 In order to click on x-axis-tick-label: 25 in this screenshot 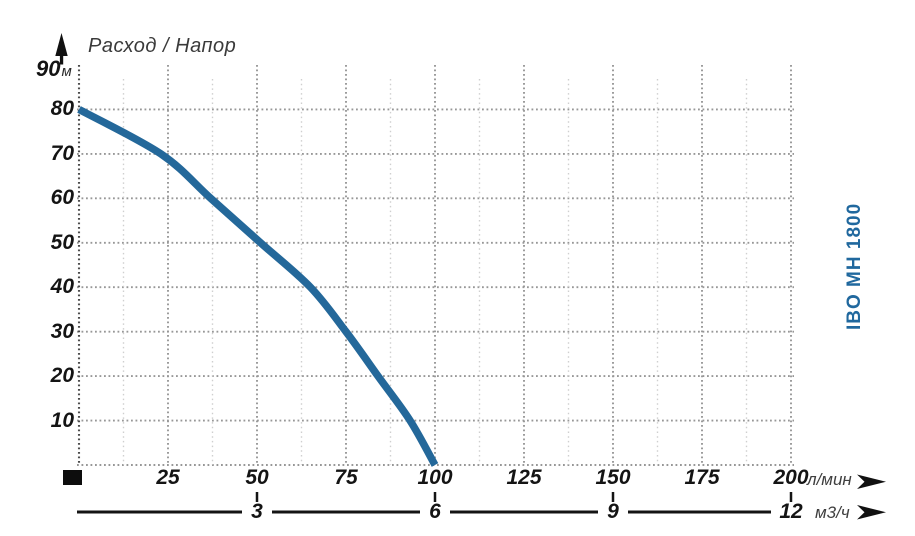, I will do `click(168, 477)`.